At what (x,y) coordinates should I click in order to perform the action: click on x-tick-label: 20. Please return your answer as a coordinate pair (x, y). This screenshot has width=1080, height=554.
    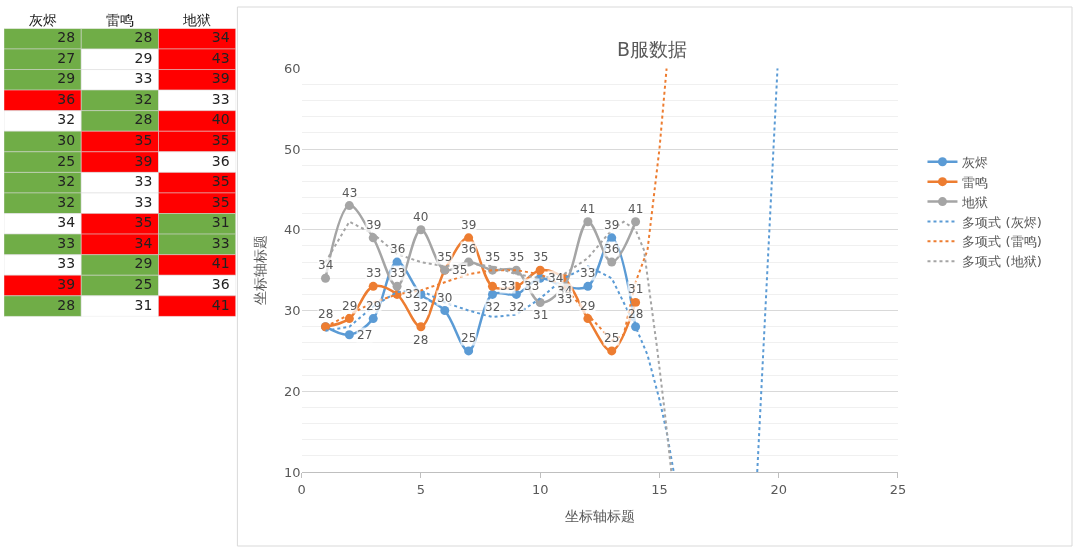
    Looking at the image, I should click on (778, 489).